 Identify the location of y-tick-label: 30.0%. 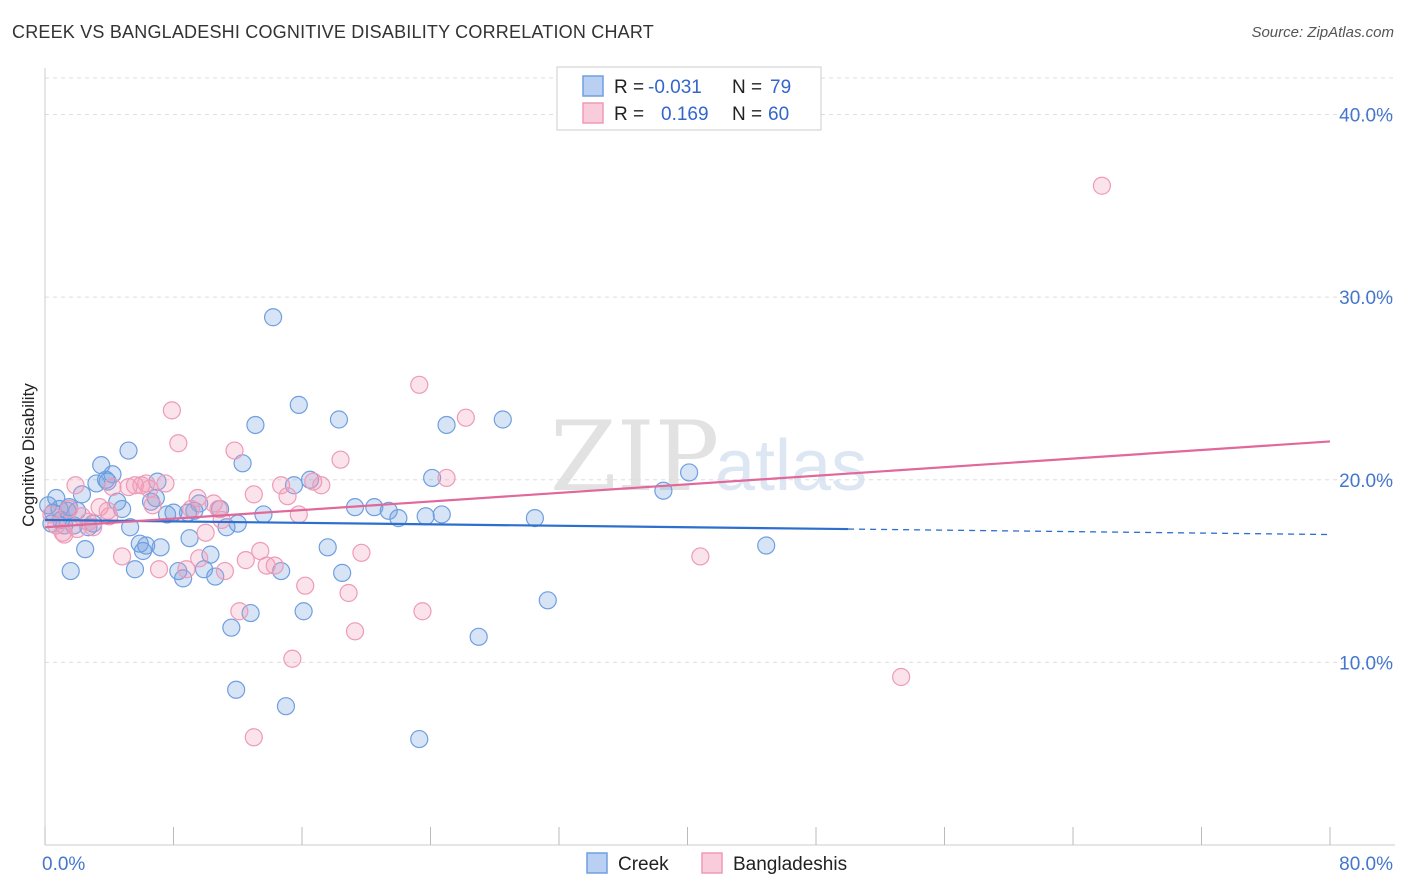
(1366, 298).